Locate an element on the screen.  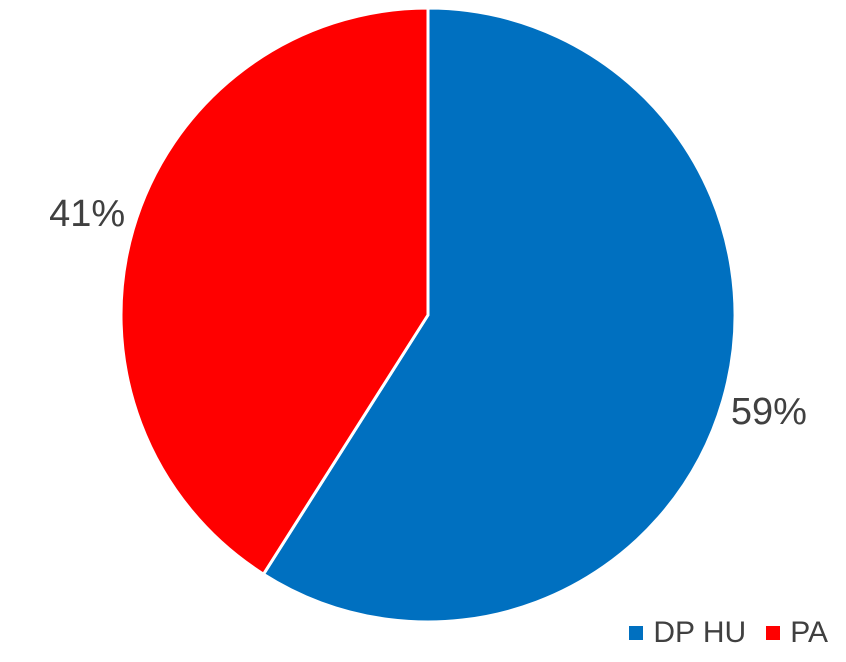
legend-item-pa: PA is located at coordinates (797, 633).